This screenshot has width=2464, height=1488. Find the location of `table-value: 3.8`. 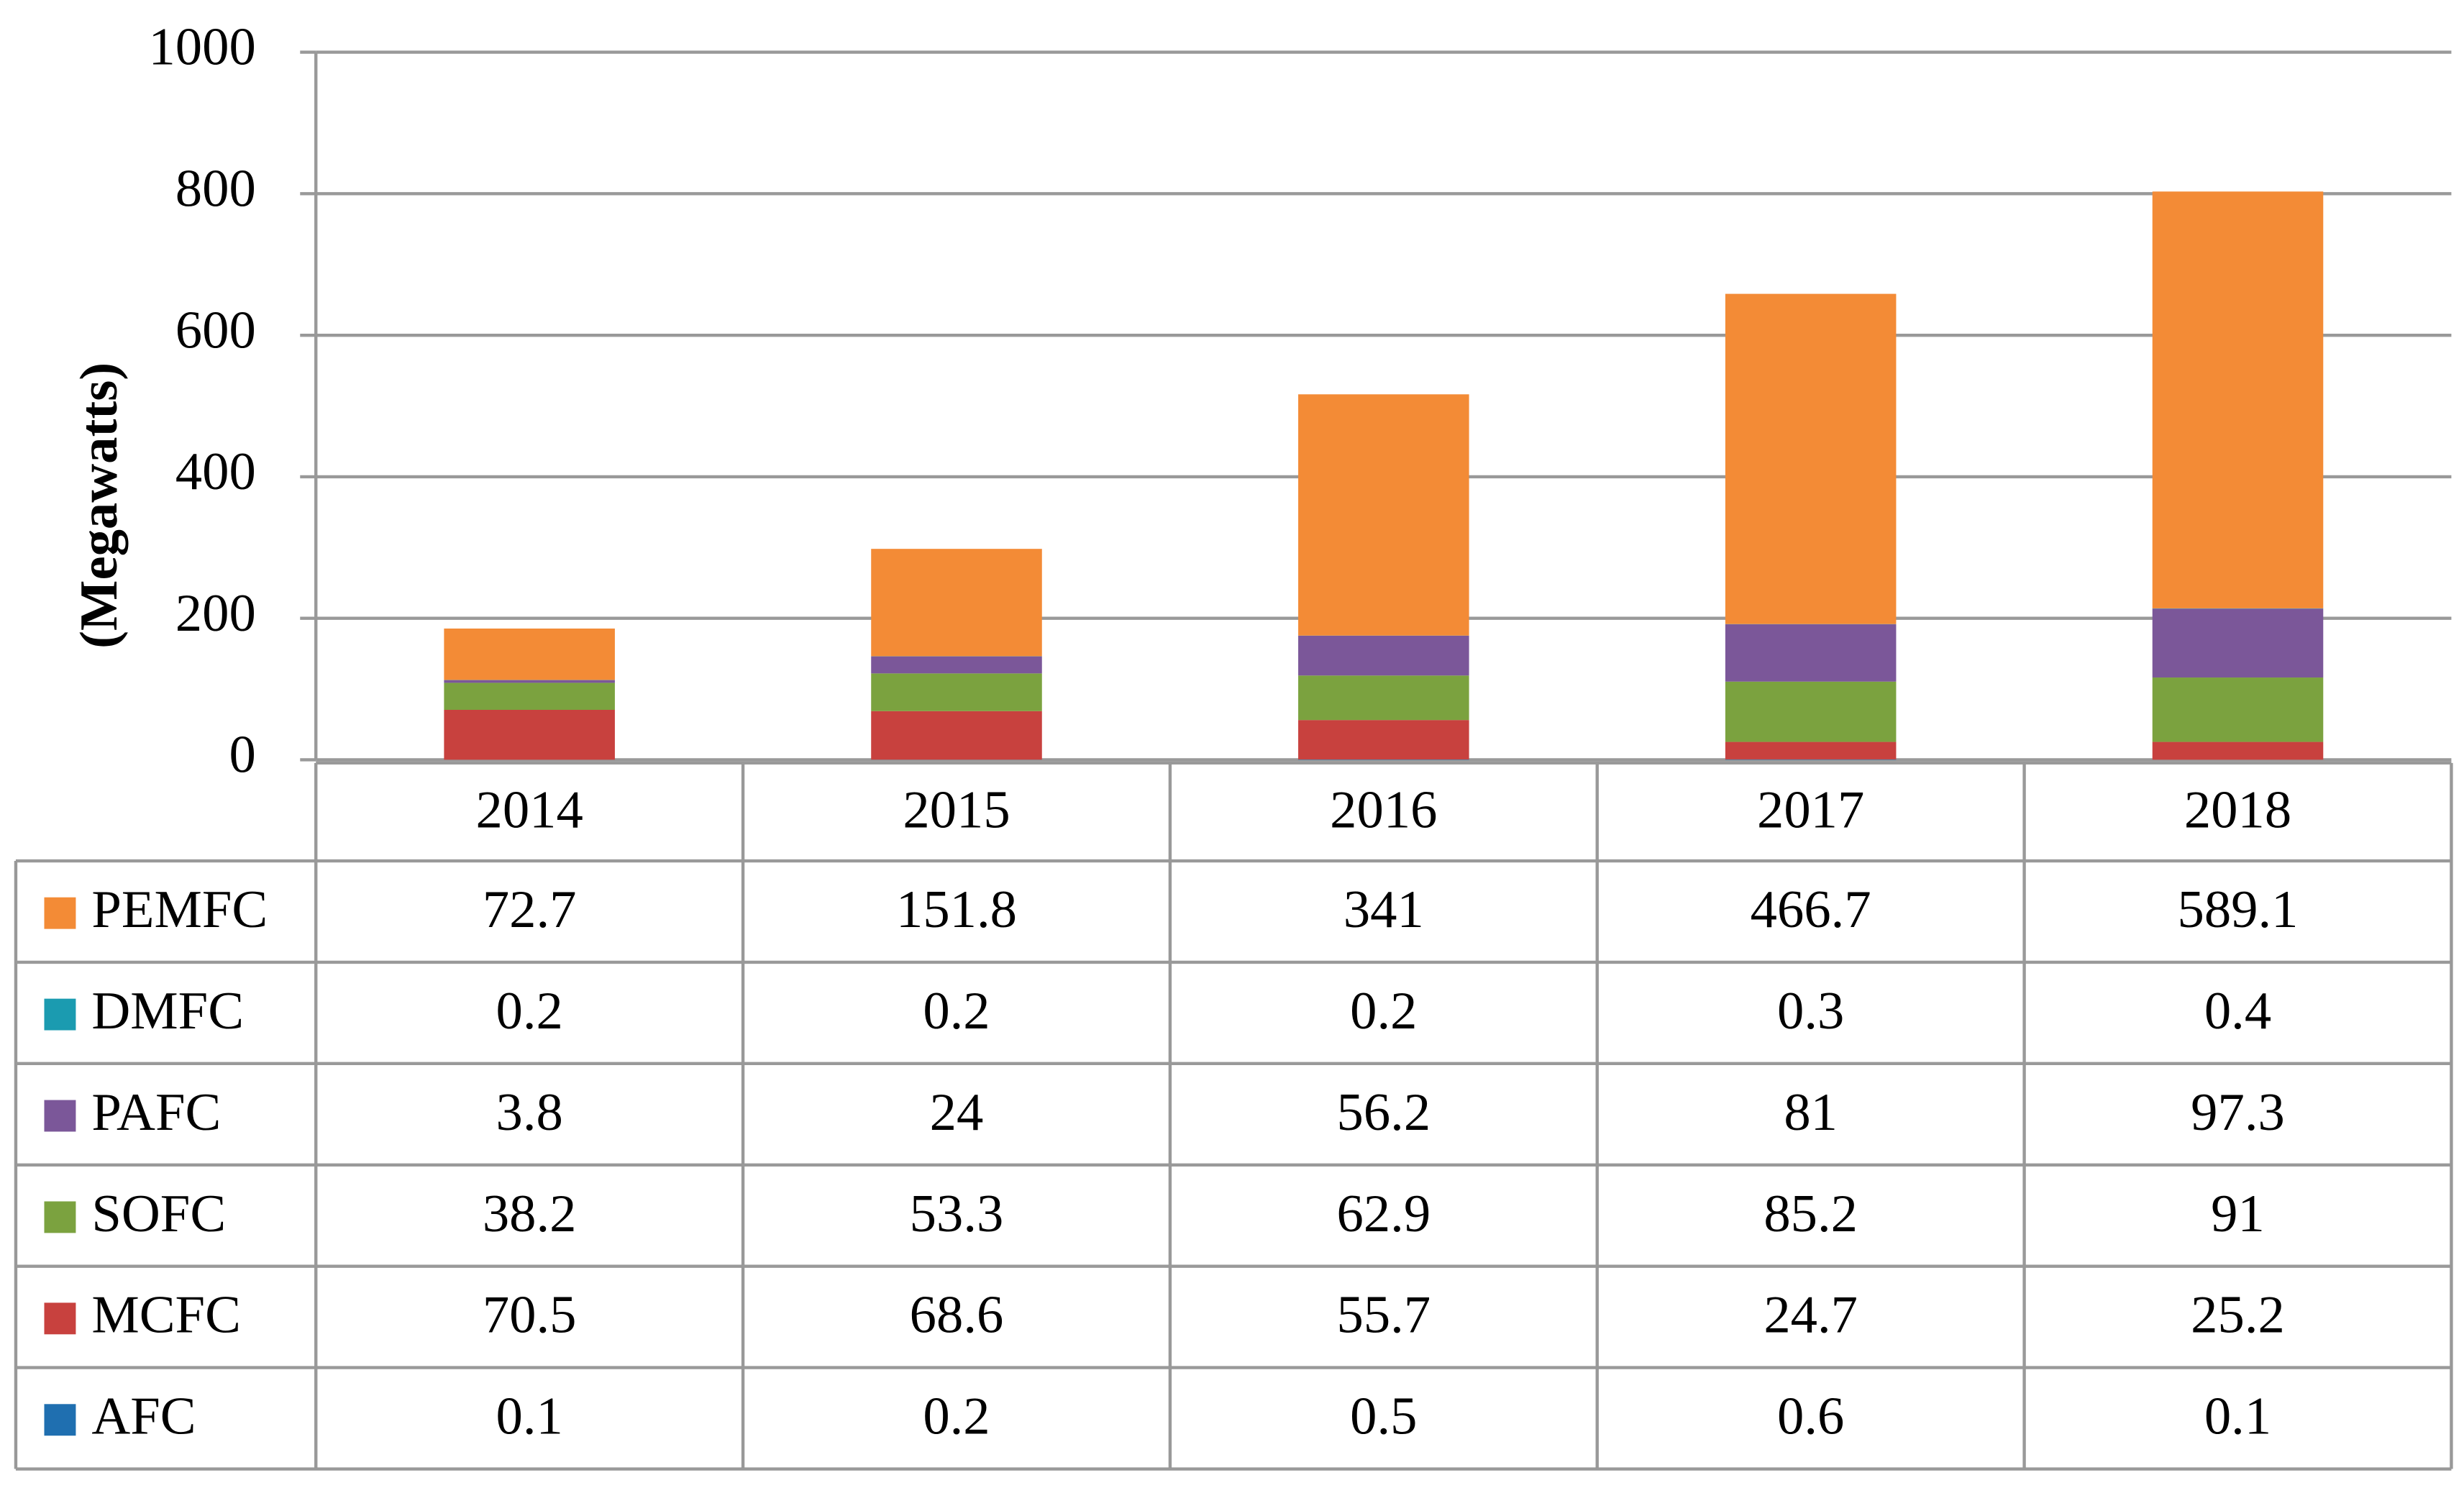

table-value: 3.8 is located at coordinates (529, 1112).